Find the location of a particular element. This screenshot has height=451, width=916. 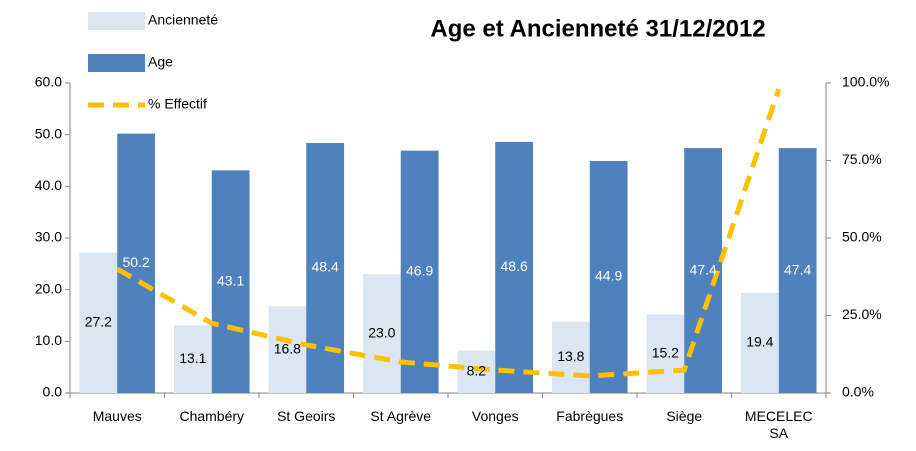

legend-label: Age is located at coordinates (160, 62).